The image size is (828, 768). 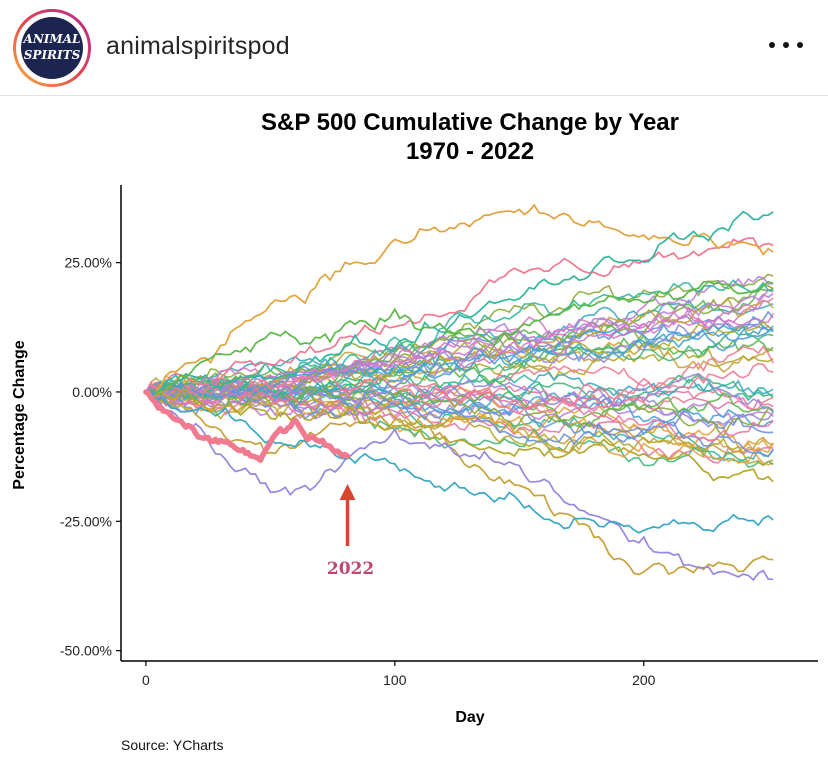 I want to click on username: animalspiritspod, so click(x=198, y=46).